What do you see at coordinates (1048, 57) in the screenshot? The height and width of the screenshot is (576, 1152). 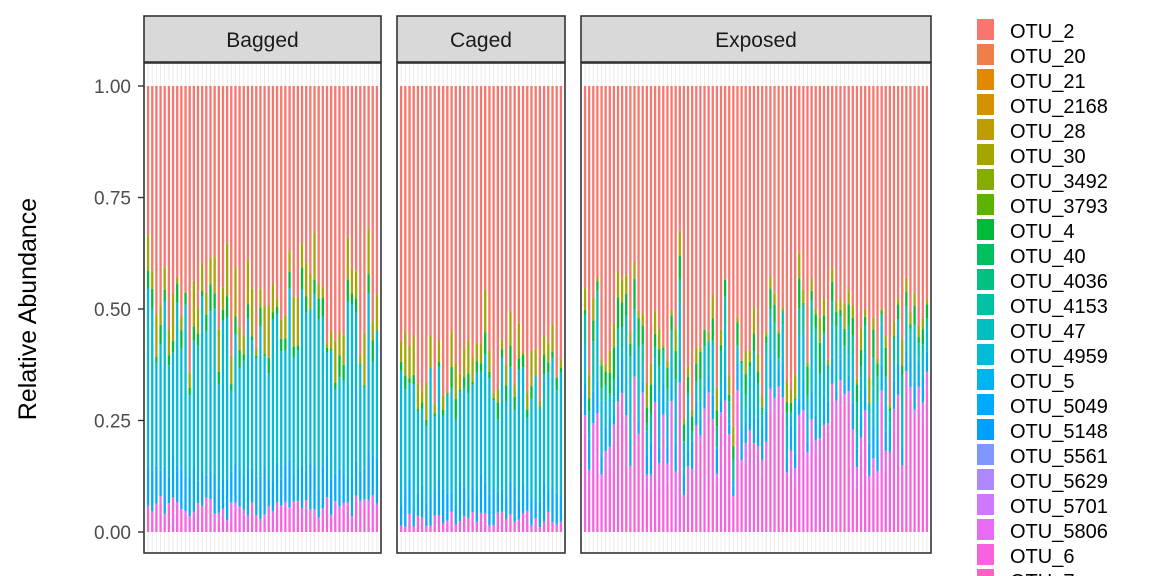 I see `legend-label: OTU_20` at bounding box center [1048, 57].